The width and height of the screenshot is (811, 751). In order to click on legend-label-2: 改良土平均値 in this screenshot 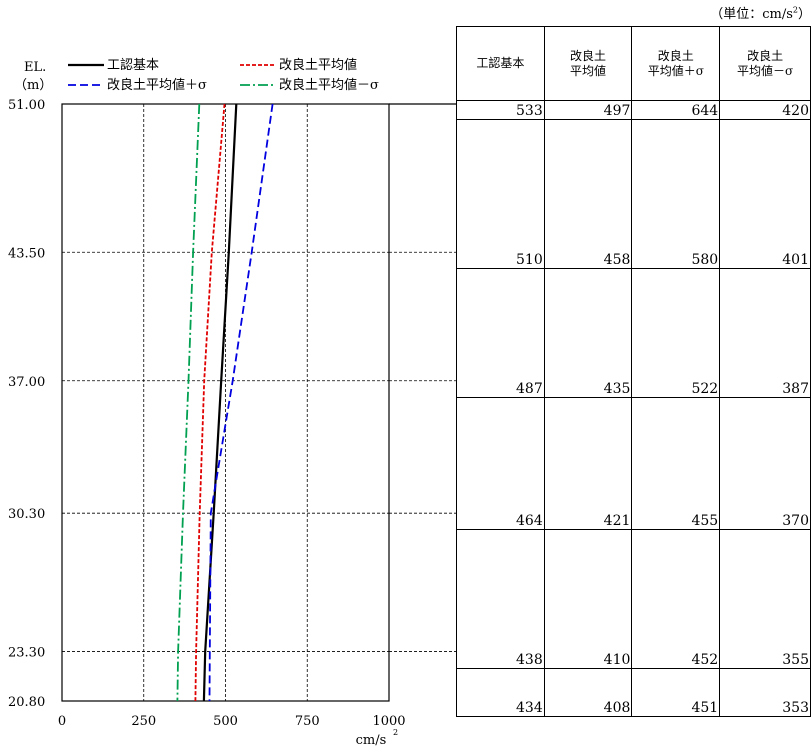, I will do `click(318, 65)`.